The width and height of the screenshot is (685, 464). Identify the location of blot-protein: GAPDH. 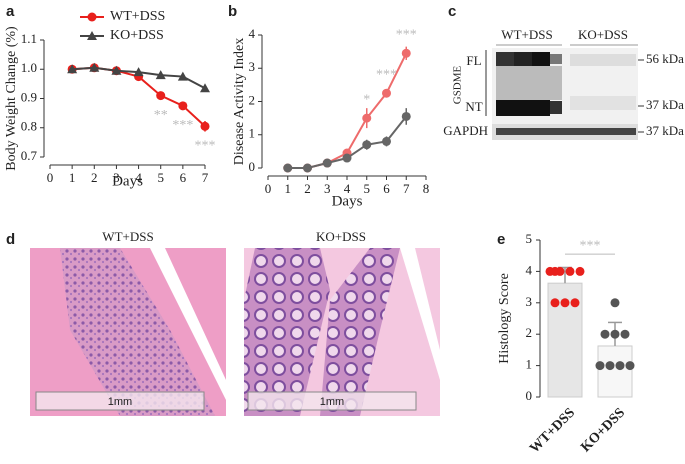
(465, 130).